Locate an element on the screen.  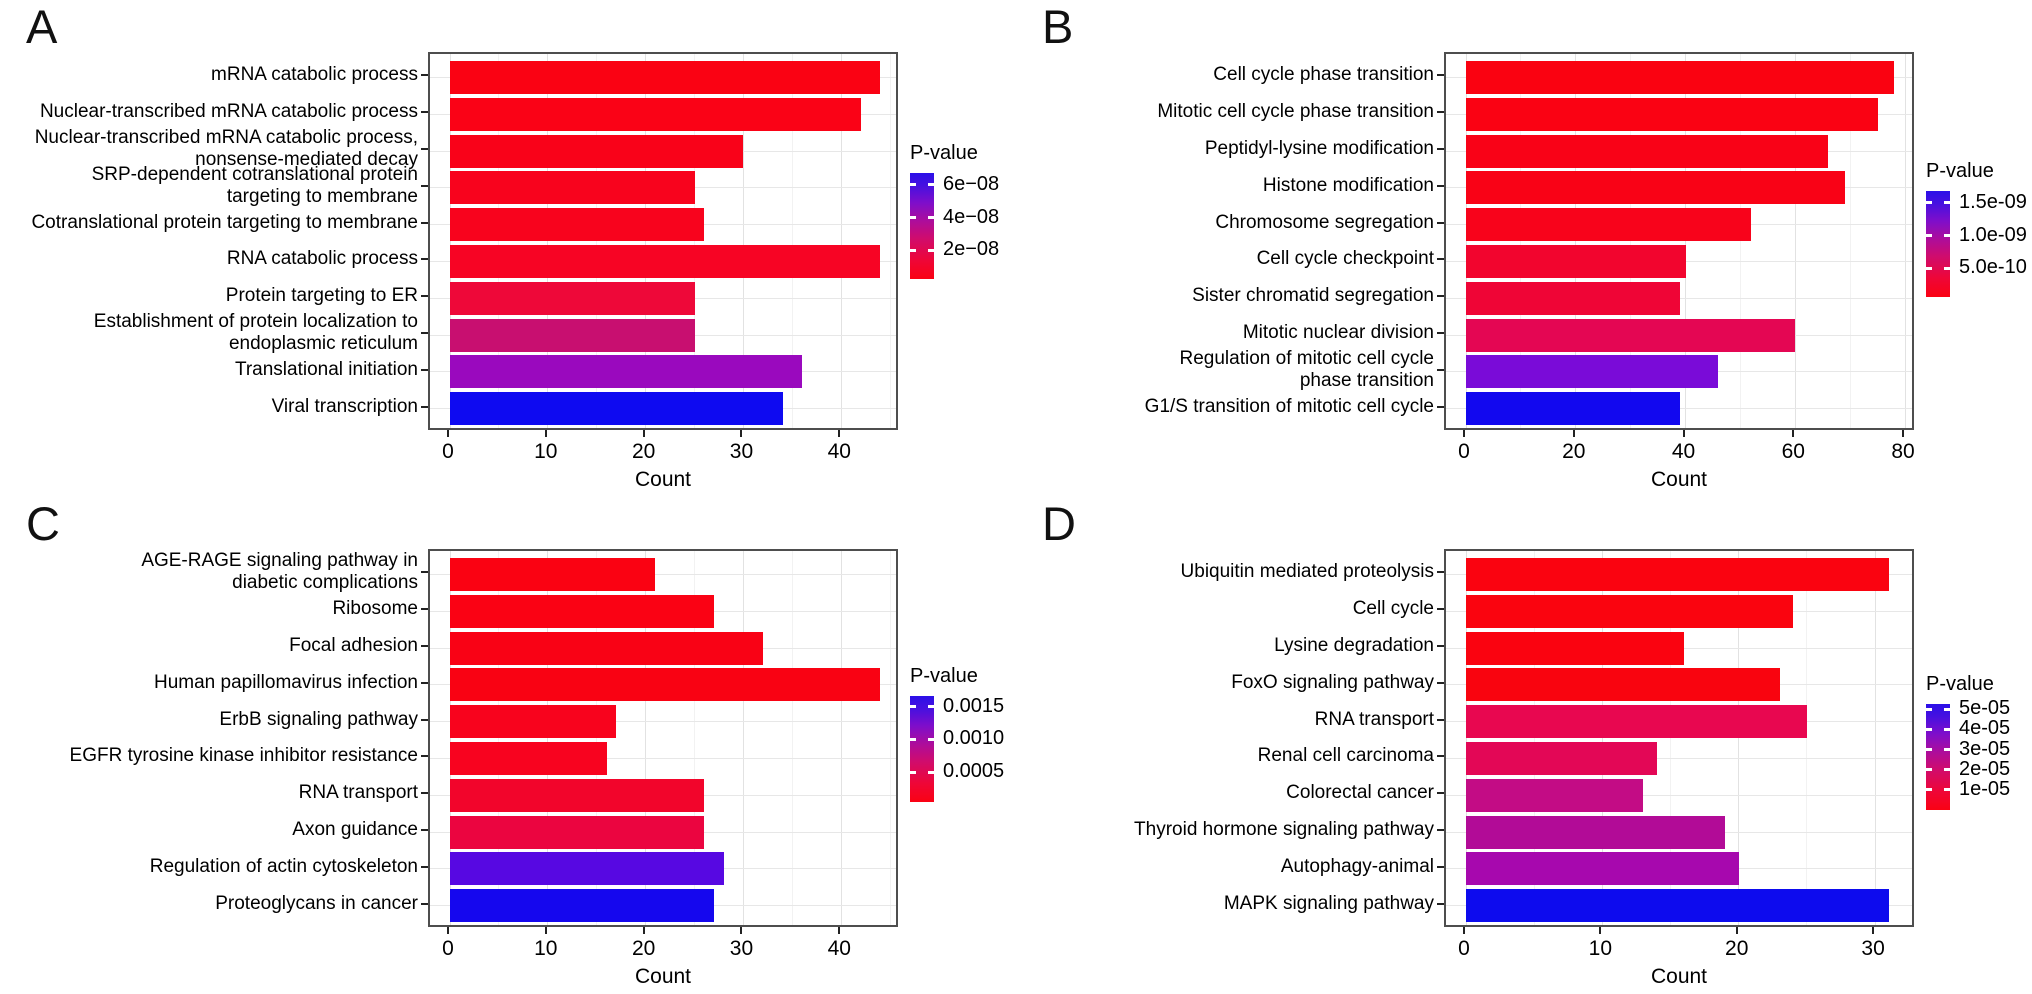
panel-letter: B is located at coordinates (1058, 26).